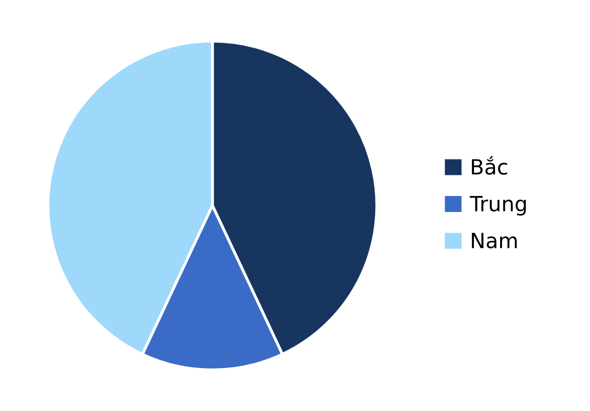 The width and height of the screenshot is (590, 411). What do you see at coordinates (498, 206) in the screenshot?
I see `legend-label: Trung` at bounding box center [498, 206].